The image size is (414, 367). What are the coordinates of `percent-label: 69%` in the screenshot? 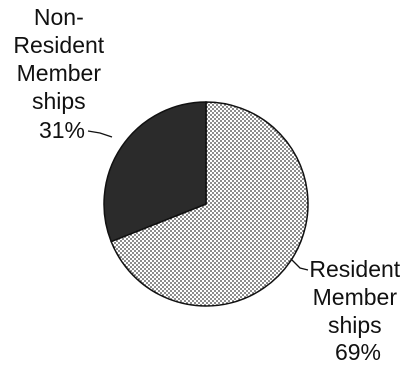 It's located at (358, 350).